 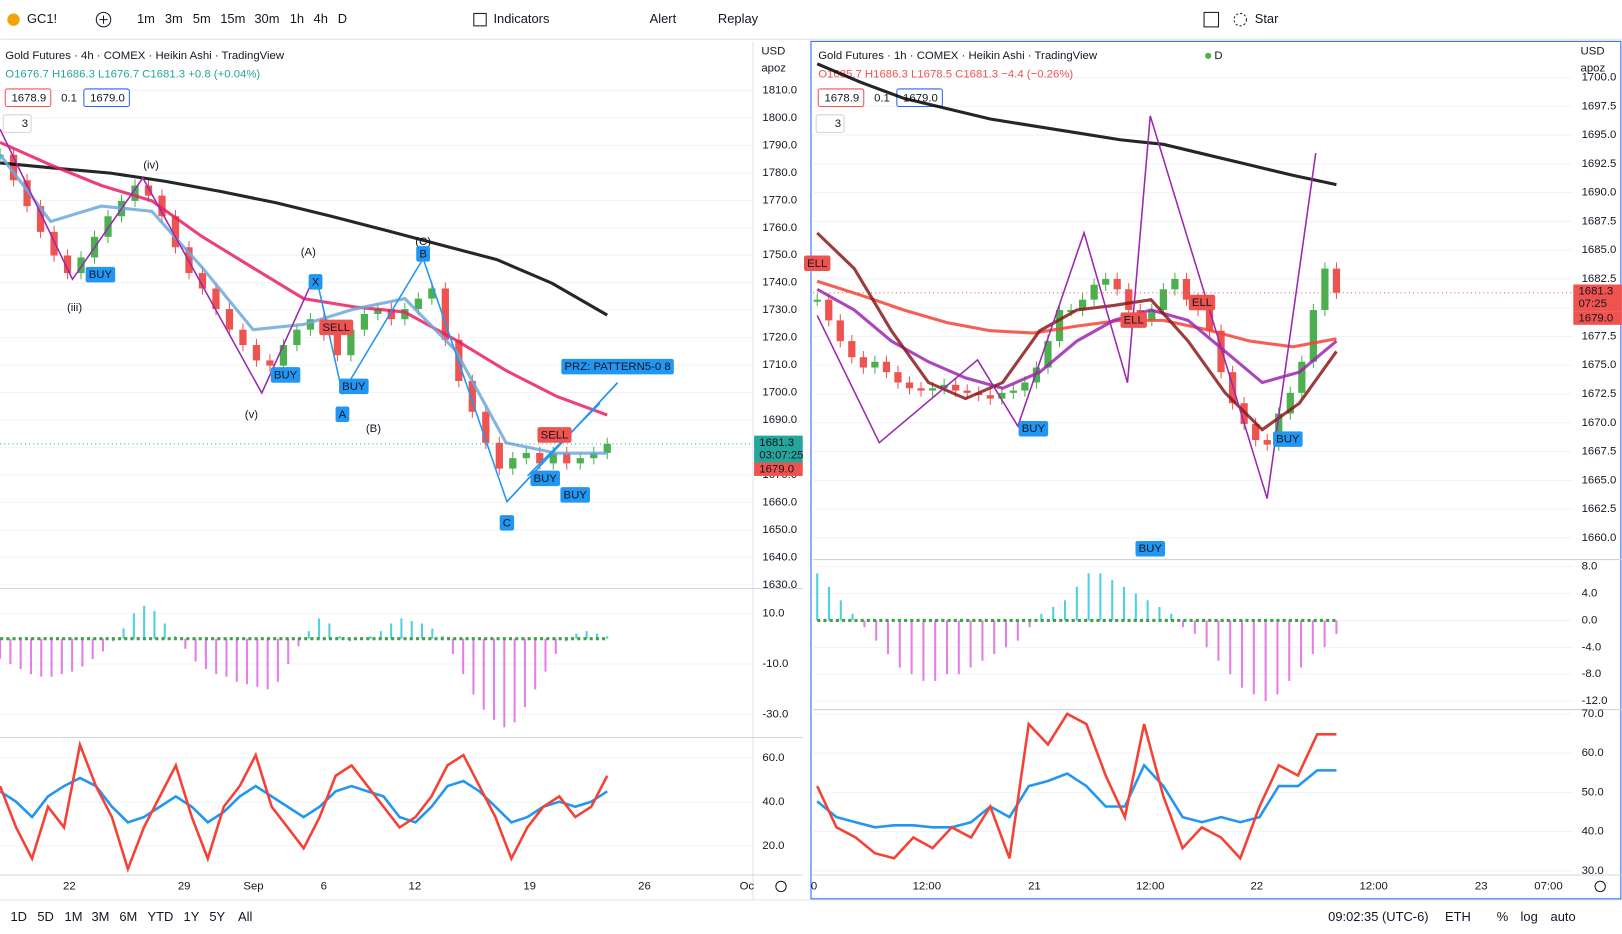 I want to click on annotation: (iii), so click(x=74, y=308).